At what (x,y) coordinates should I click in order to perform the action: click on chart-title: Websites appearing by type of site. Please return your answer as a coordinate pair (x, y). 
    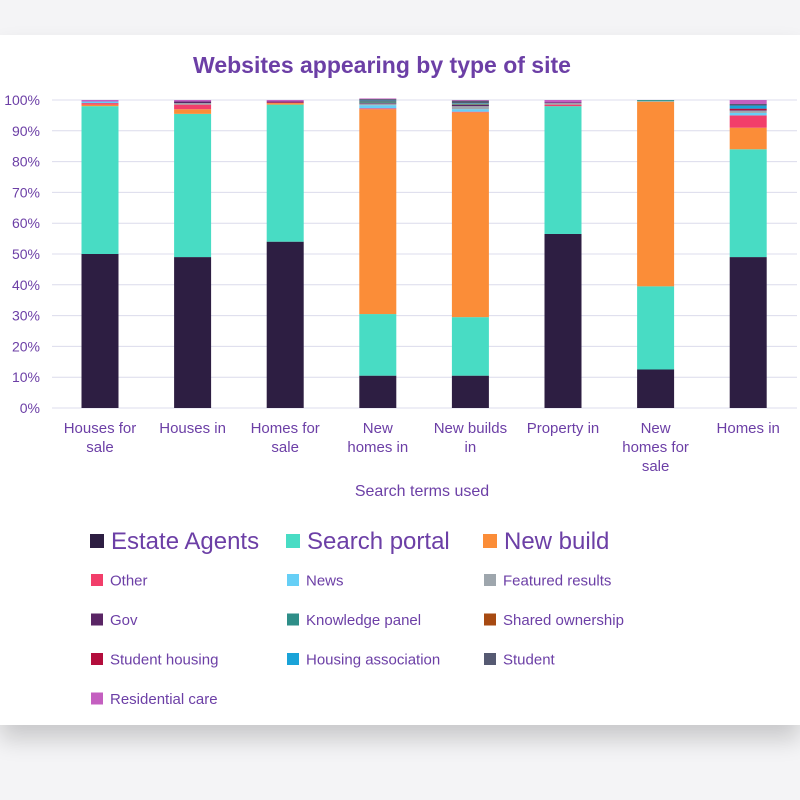
    Looking at the image, I should click on (382, 65).